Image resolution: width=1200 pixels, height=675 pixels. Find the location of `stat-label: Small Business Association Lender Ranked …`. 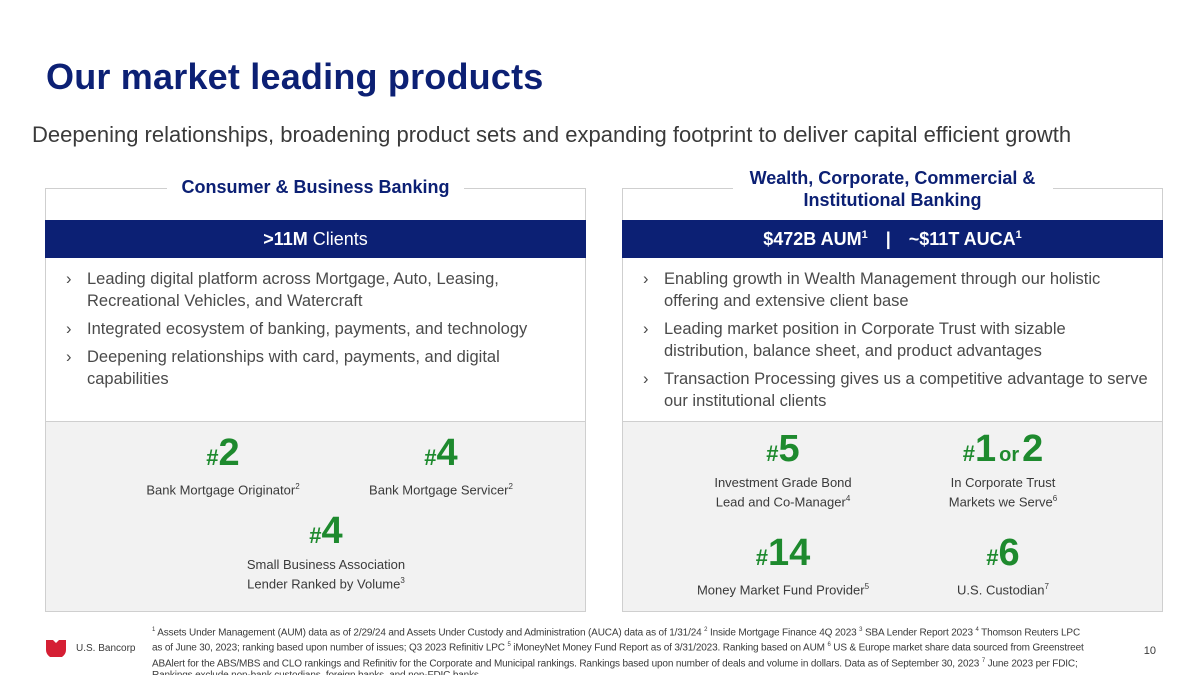

stat-label: Small Business Association Lender Ranked … is located at coordinates (326, 574).